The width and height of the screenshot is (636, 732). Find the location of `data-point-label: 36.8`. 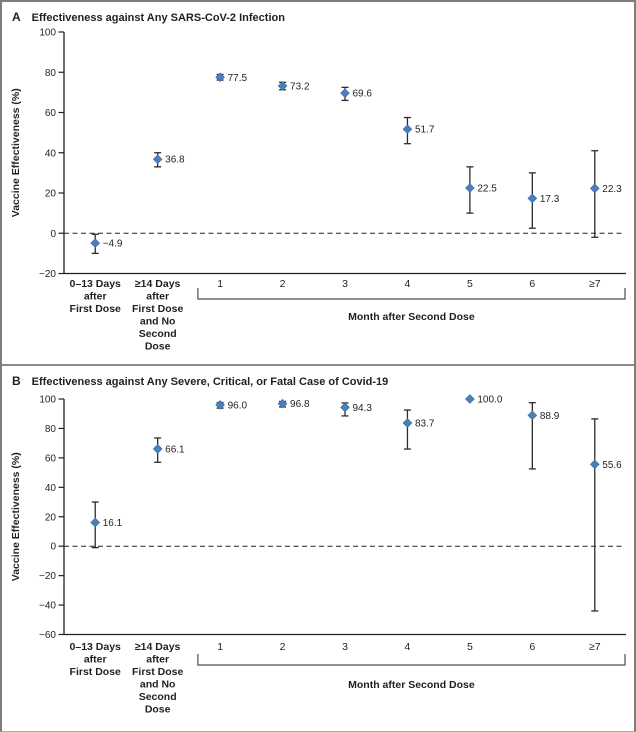

data-point-label: 36.8 is located at coordinates (175, 160).